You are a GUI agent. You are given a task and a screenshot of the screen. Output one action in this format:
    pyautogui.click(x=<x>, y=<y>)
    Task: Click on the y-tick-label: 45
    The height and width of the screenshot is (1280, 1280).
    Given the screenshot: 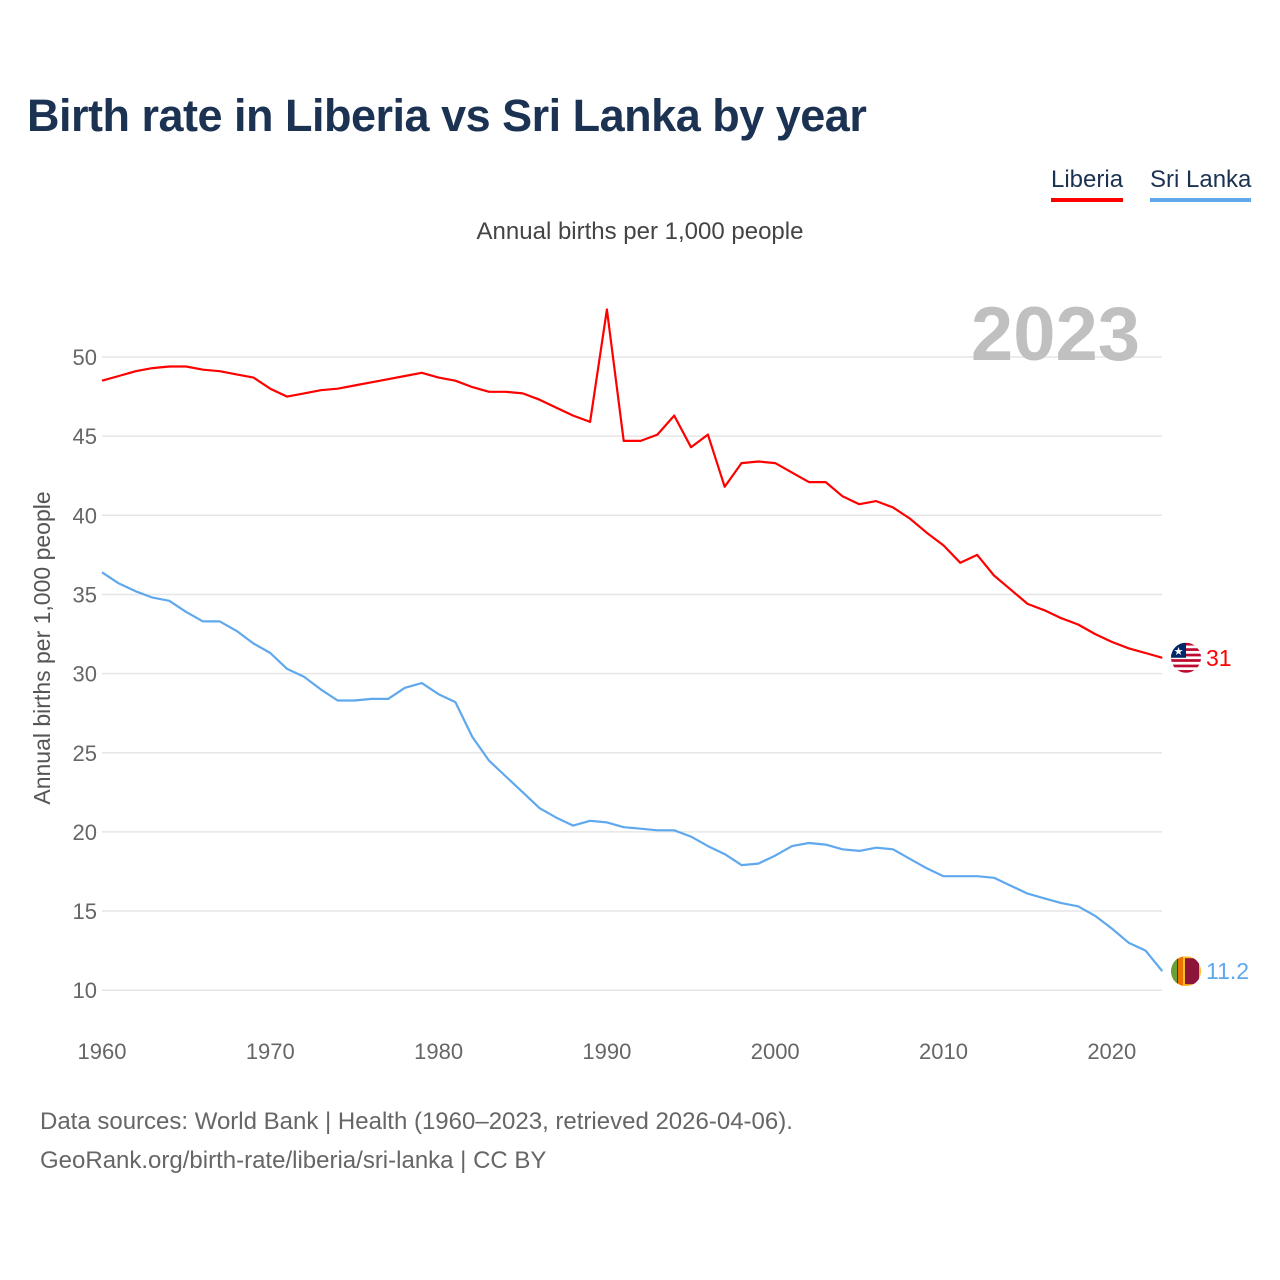 What is the action you would take?
    pyautogui.click(x=85, y=436)
    